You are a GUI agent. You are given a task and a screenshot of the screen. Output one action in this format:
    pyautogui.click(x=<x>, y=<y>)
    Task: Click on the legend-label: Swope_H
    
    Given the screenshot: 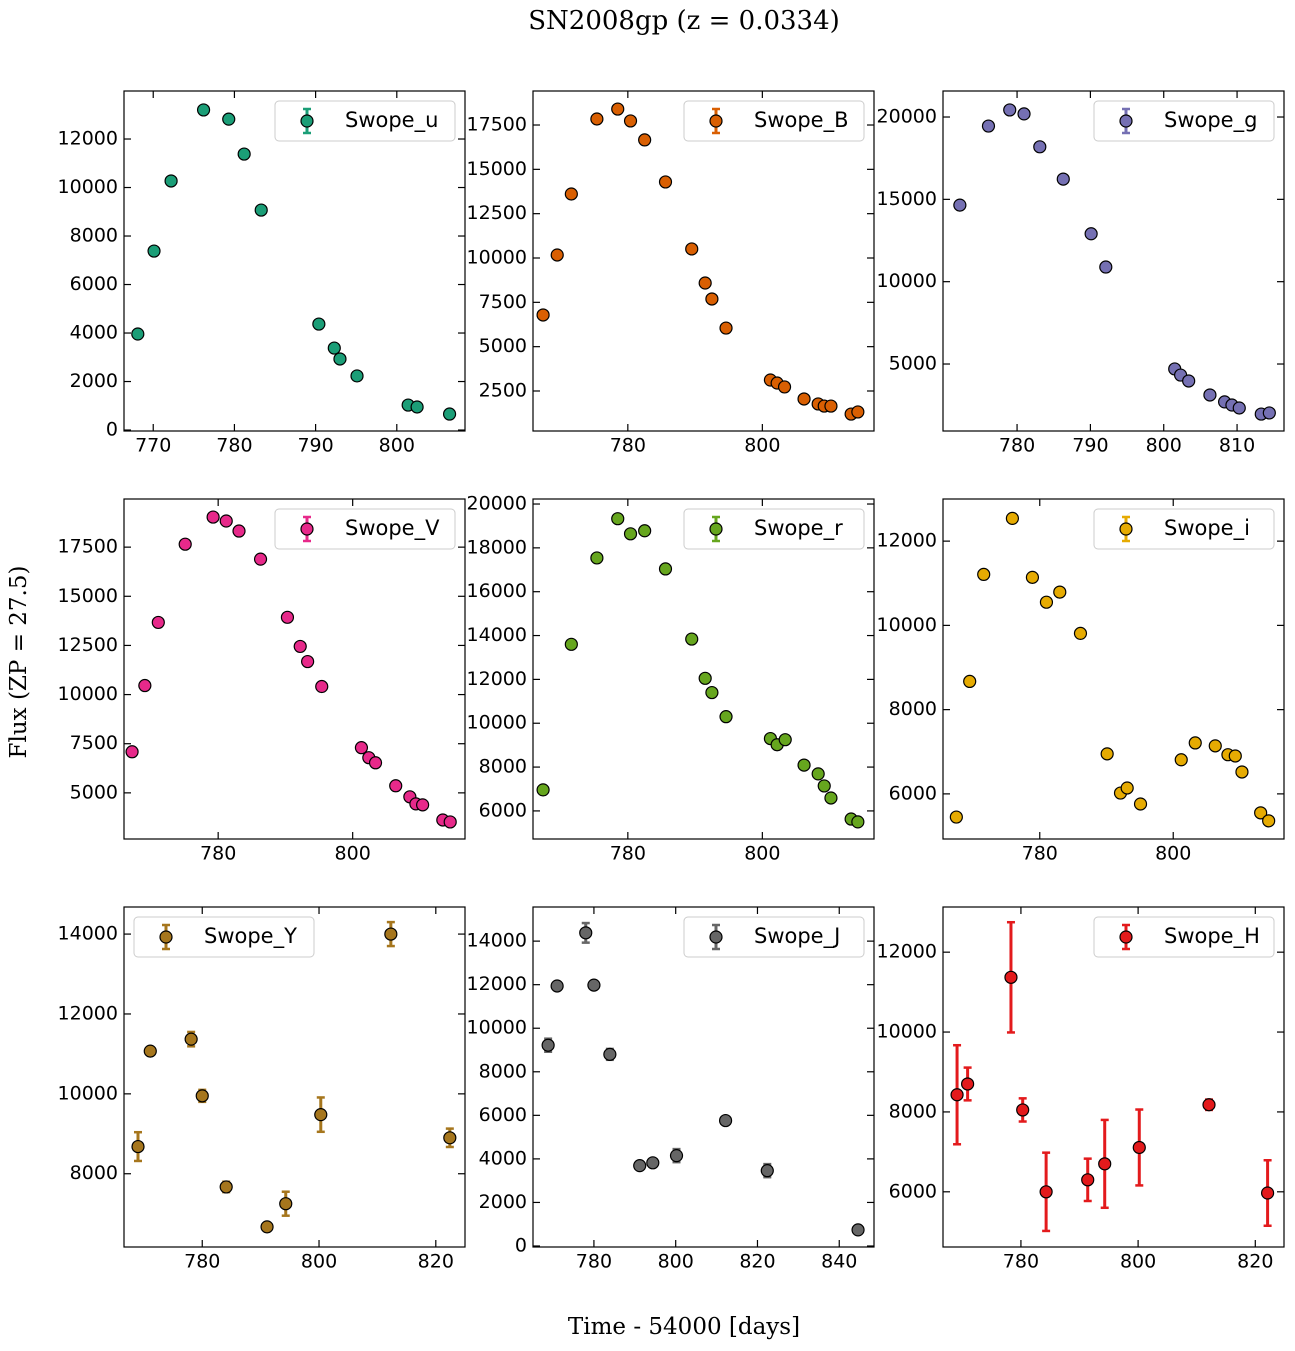 What is the action you would take?
    pyautogui.click(x=1212, y=936)
    